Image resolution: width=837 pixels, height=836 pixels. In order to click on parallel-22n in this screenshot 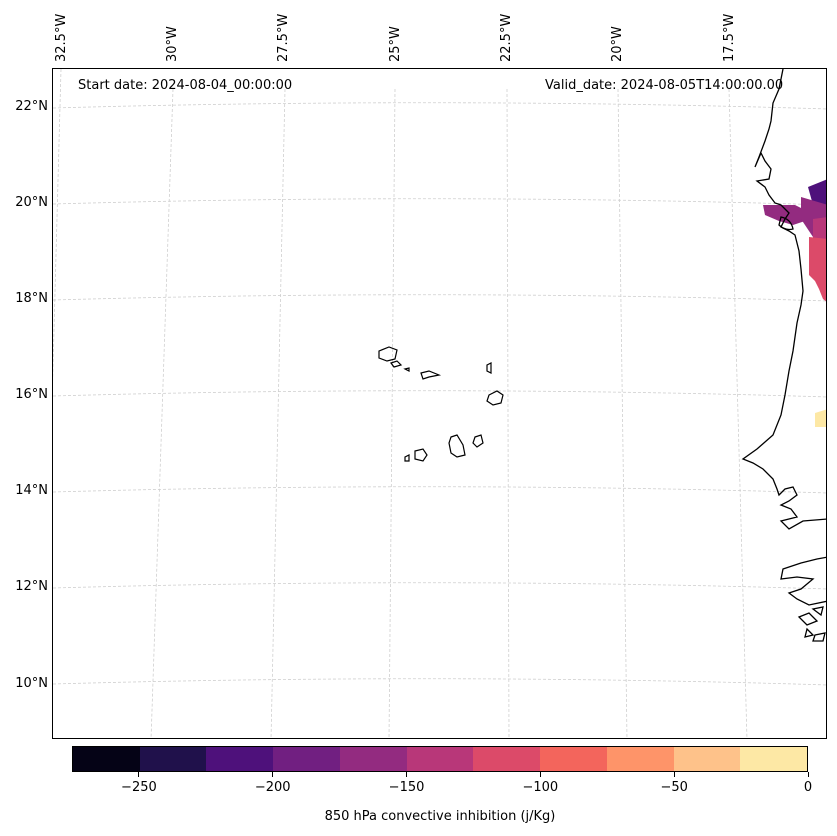, I will do `click(439, 106)`.